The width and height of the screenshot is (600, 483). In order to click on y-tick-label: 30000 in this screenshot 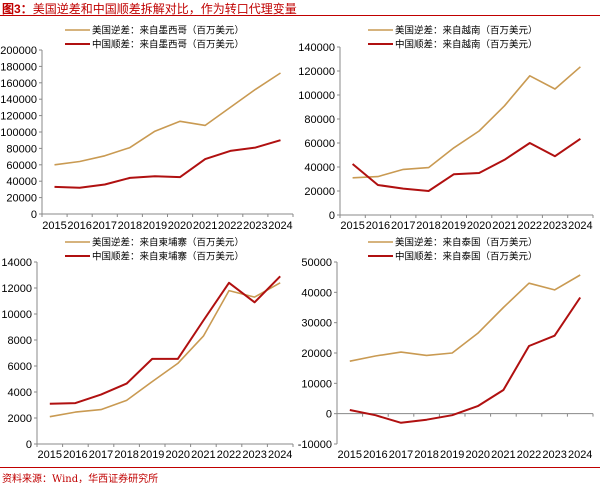, I will do `click(316, 324)`.